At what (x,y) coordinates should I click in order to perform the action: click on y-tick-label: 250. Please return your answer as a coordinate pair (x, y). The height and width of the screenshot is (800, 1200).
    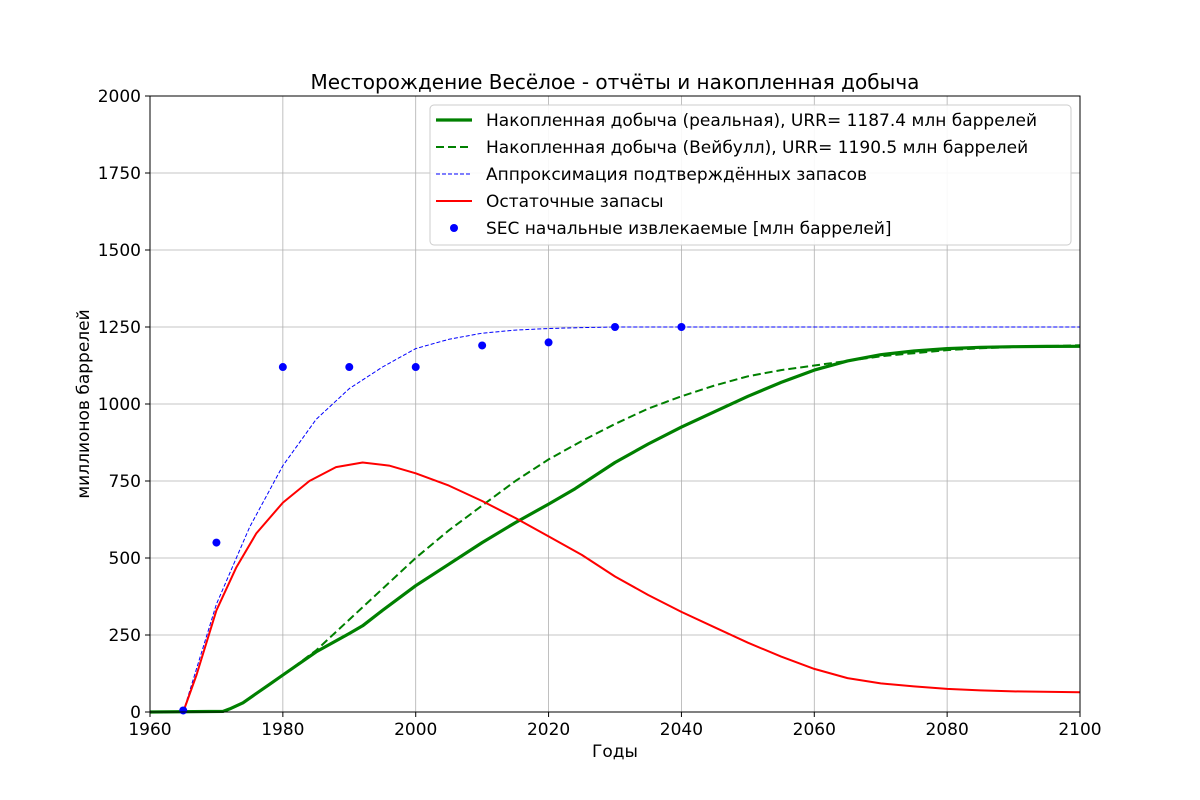
    Looking at the image, I should click on (125, 636).